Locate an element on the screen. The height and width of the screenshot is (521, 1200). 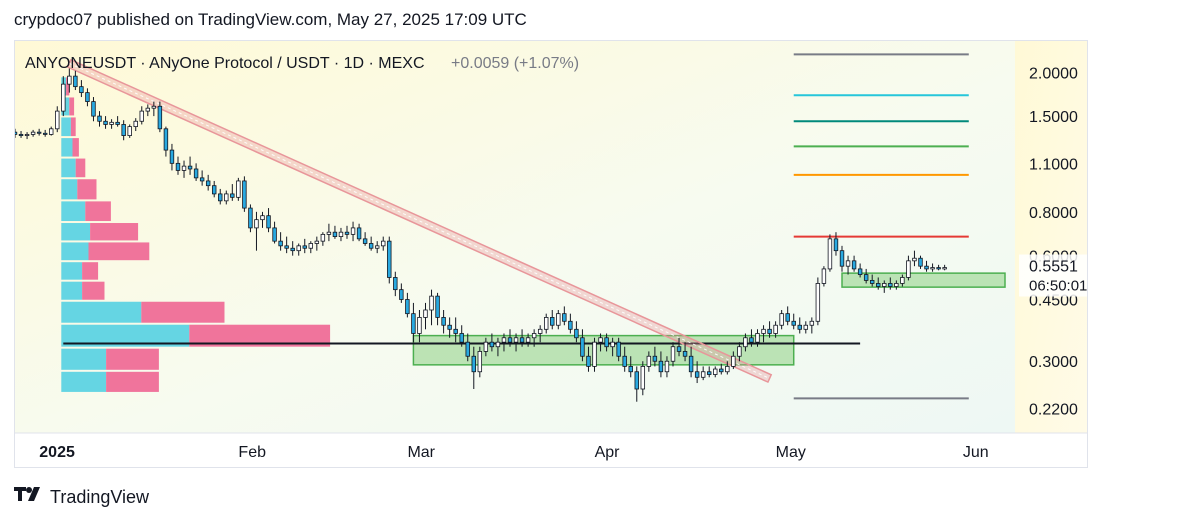
y-tick-label: 0.4500 is located at coordinates (1053, 300).